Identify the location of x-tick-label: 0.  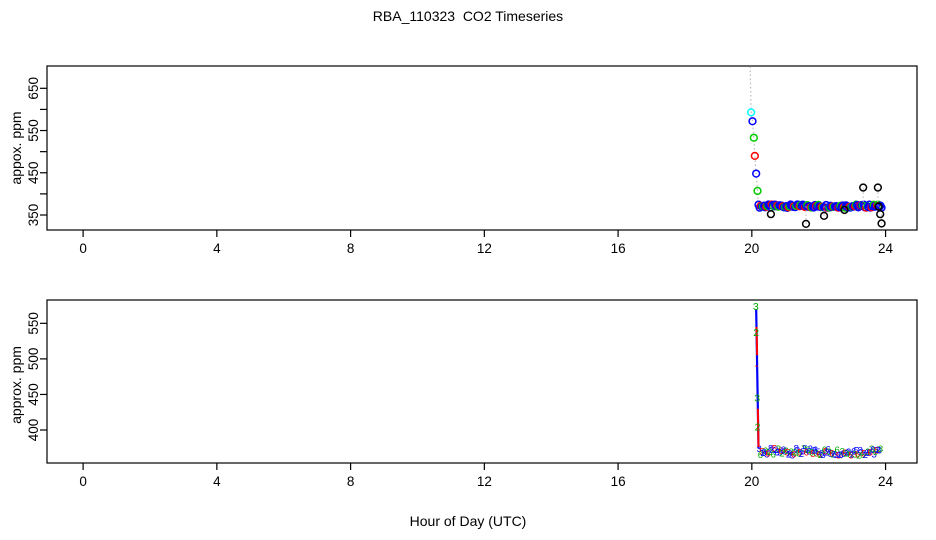
(83, 248).